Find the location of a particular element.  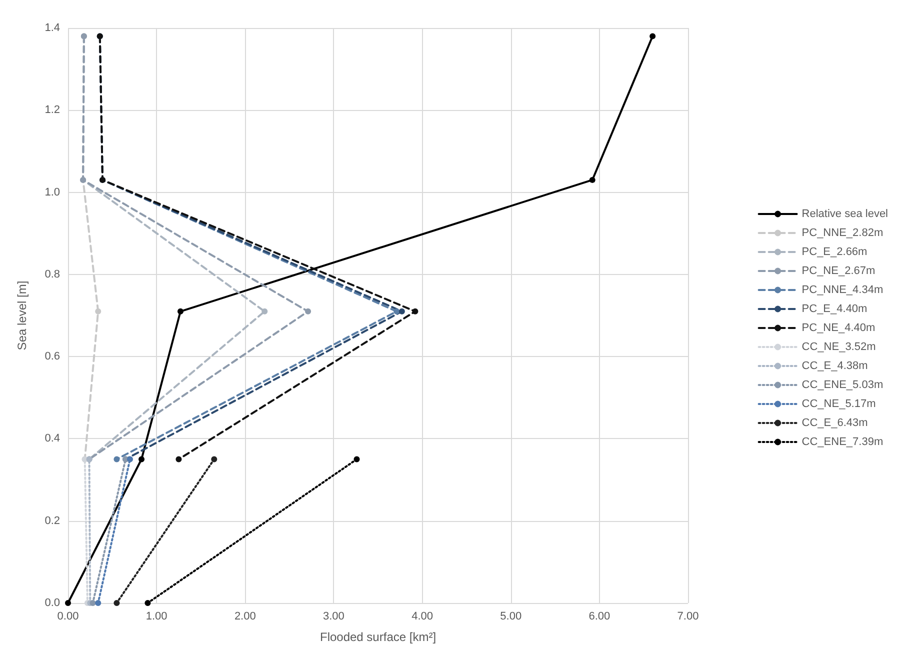

y-axis-title: Sea level [m] is located at coordinates (22, 315).